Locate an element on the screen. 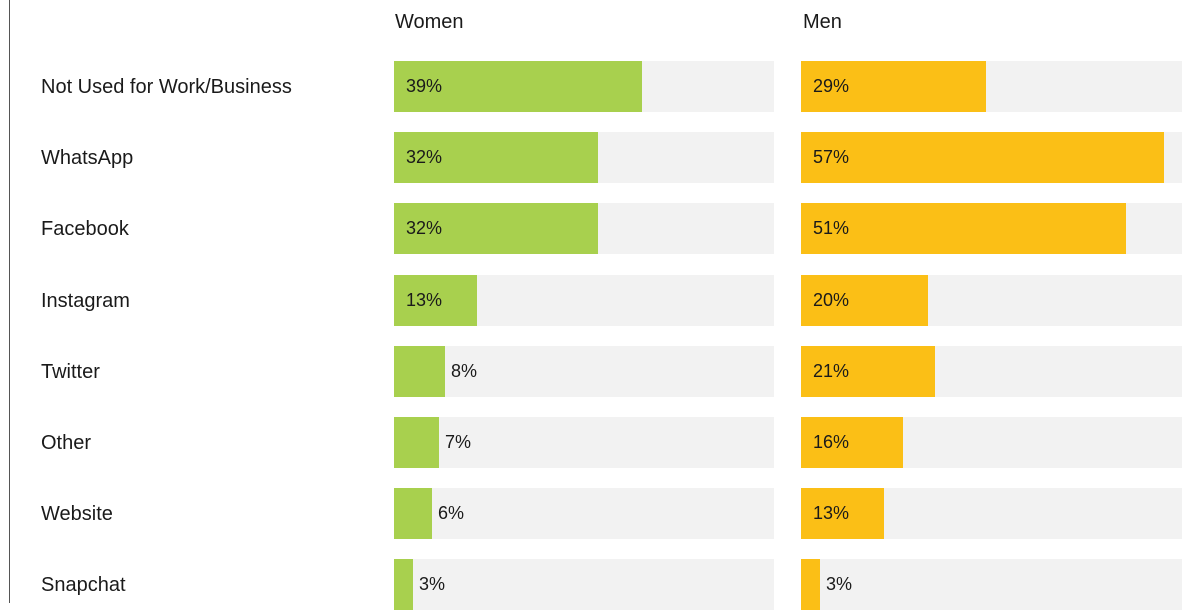 The height and width of the screenshot is (610, 1185). bar-track: 57% is located at coordinates (991, 157).